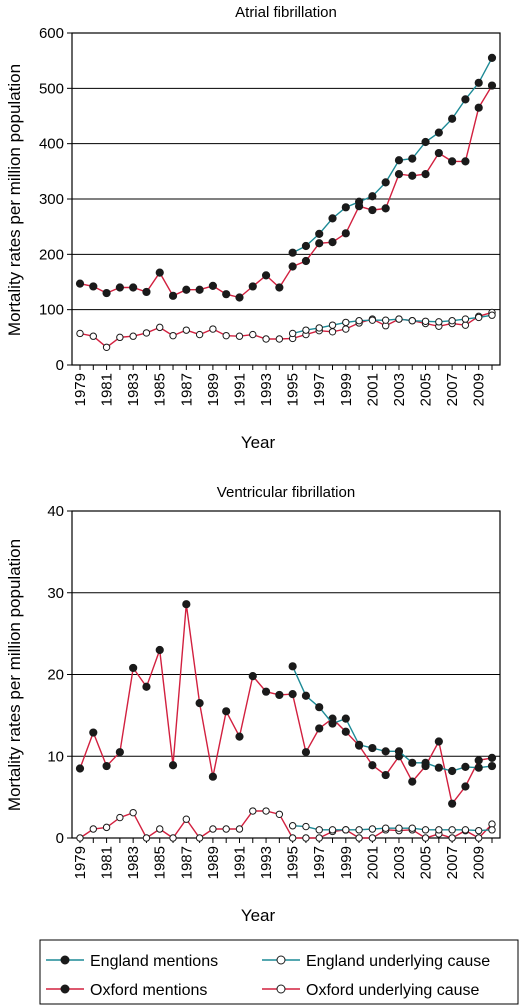  What do you see at coordinates (239, 862) in the screenshot?
I see `x-tick-label: 1991` at bounding box center [239, 862].